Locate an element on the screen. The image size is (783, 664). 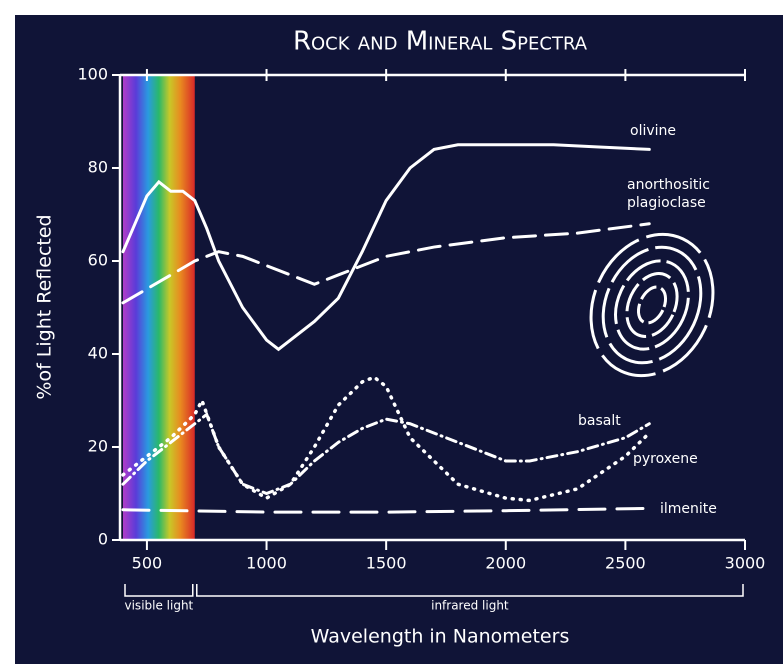
series-label: anorthositic plagioclase is located at coordinates (668, 194).